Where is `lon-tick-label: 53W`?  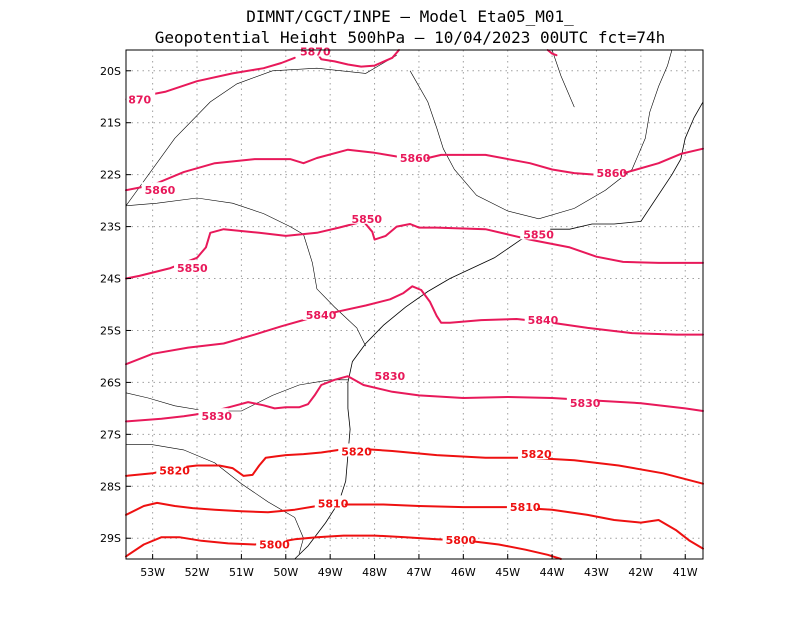 lon-tick-label: 53W is located at coordinates (152, 572).